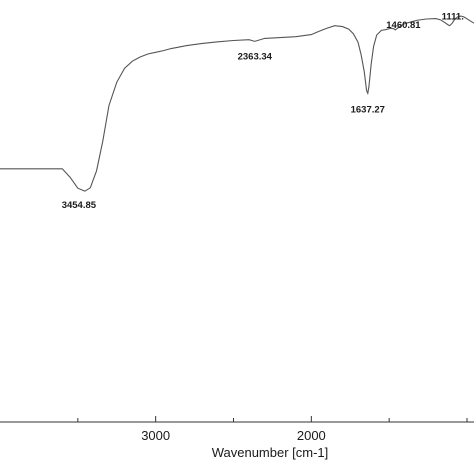 The height and width of the screenshot is (474, 474). Describe the element at coordinates (453, 17) in the screenshot. I see `peak-label-1111-41: 1111.` at that location.